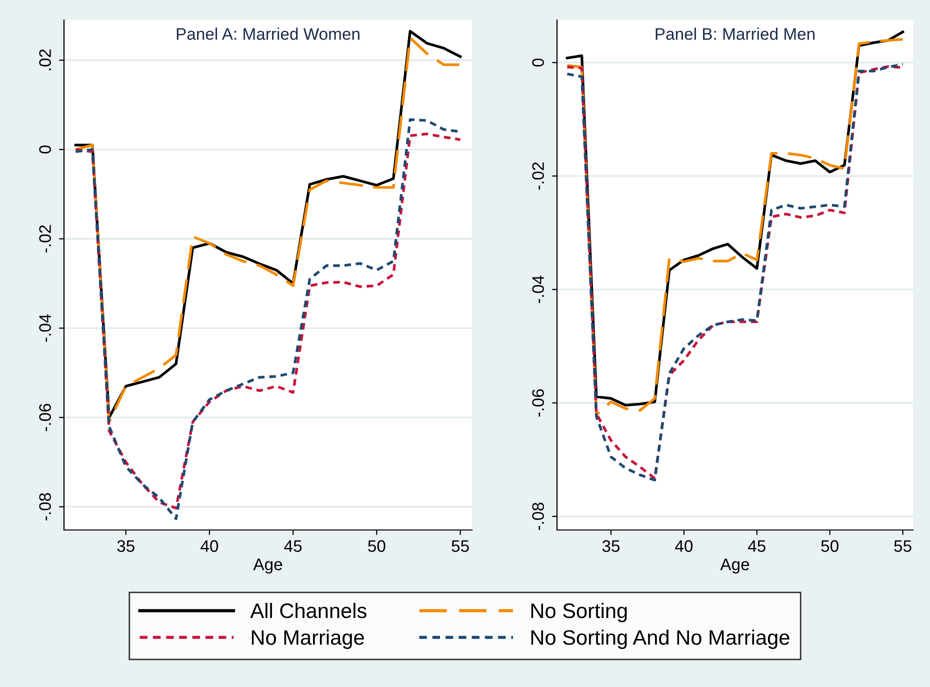 The width and height of the screenshot is (930, 687). Describe the element at coordinates (45, 59) in the screenshot. I see `y-tick-label: .02` at that location.